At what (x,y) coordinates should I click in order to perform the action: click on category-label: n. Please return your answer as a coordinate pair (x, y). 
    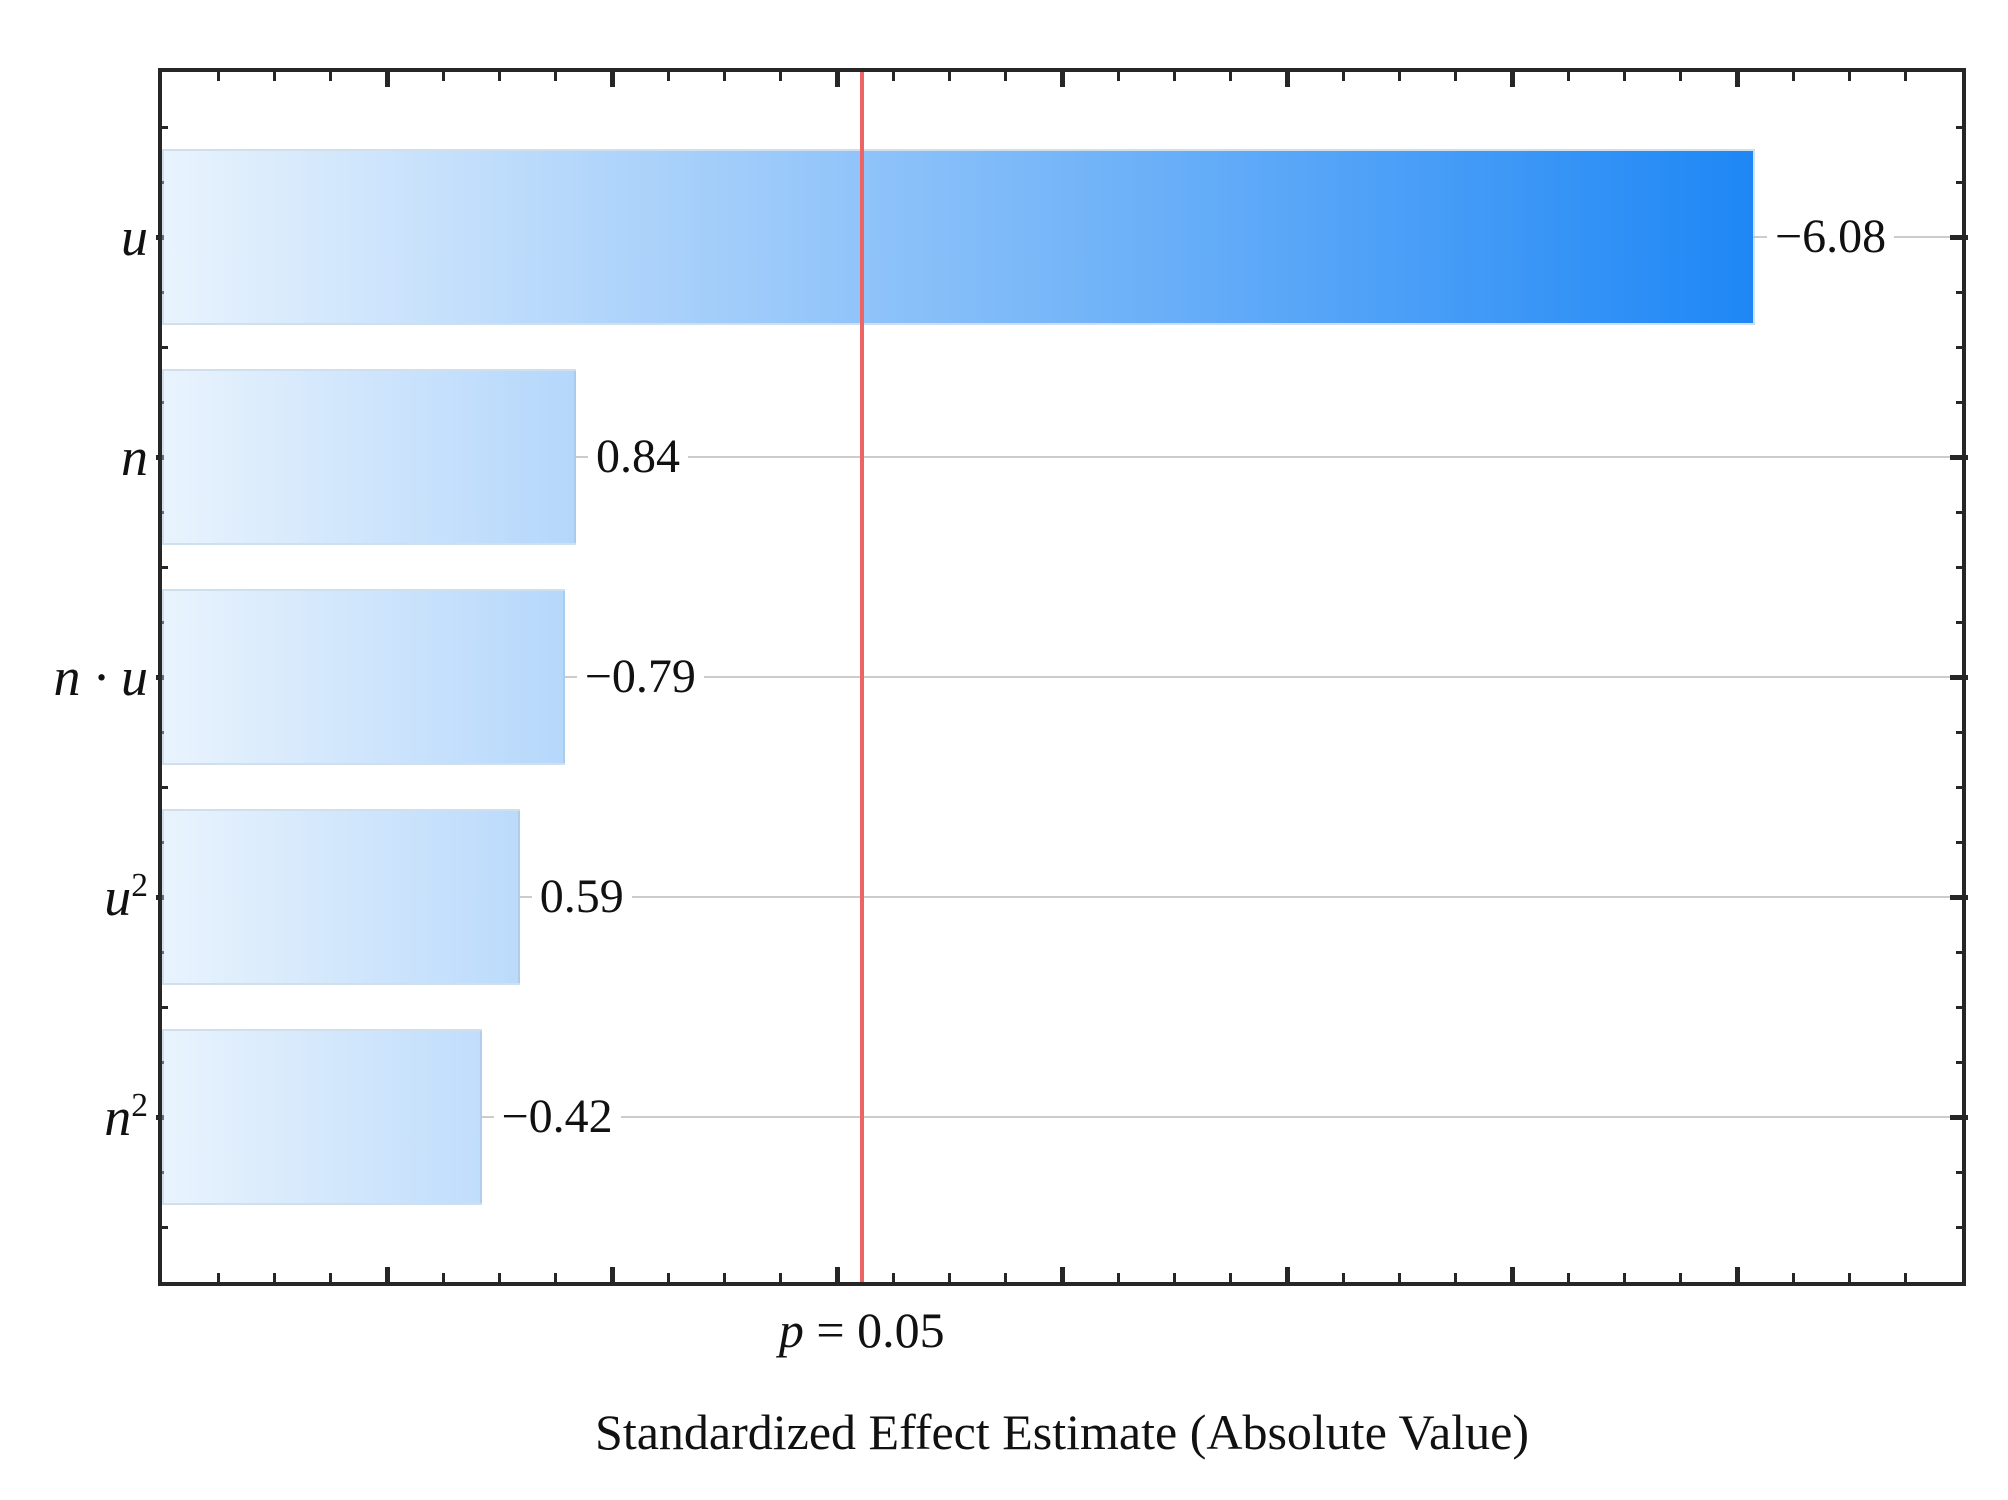
    Looking at the image, I should click on (74, 457).